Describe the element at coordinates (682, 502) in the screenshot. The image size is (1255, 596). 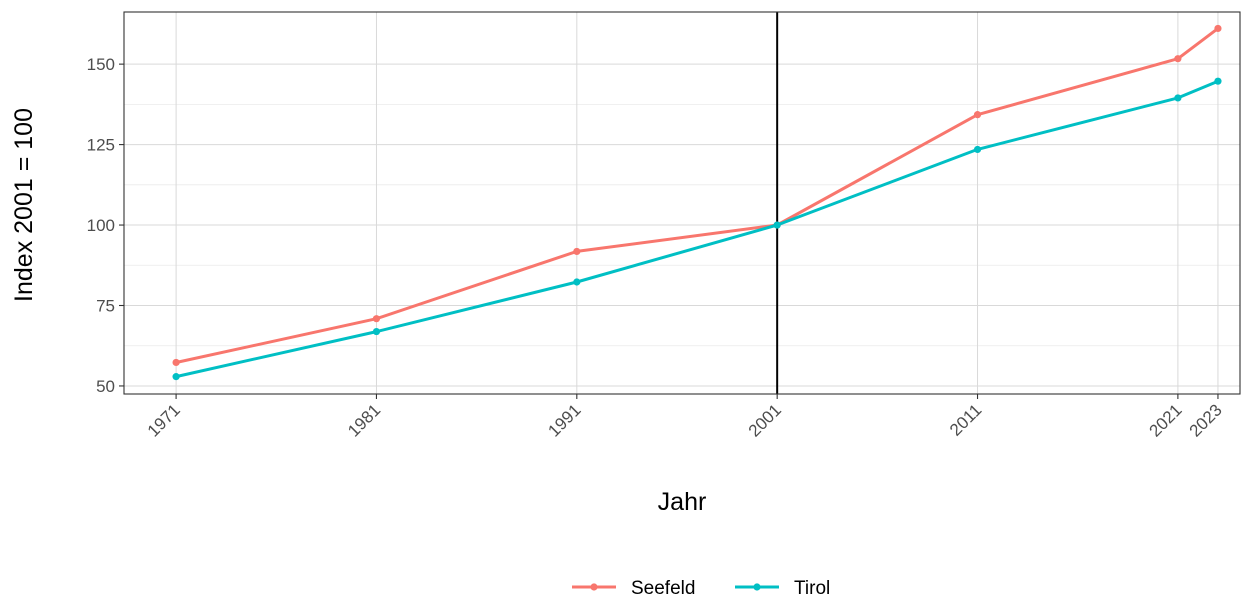
I see `x-axis-title: Jahr` at that location.